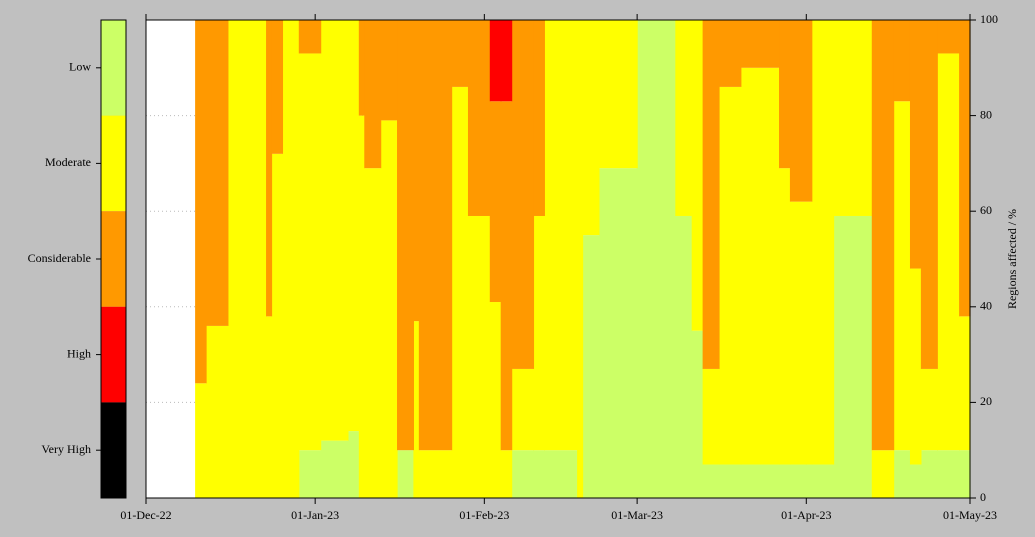 The height and width of the screenshot is (537, 1035). What do you see at coordinates (986, 401) in the screenshot?
I see `y-tick-label: 20` at bounding box center [986, 401].